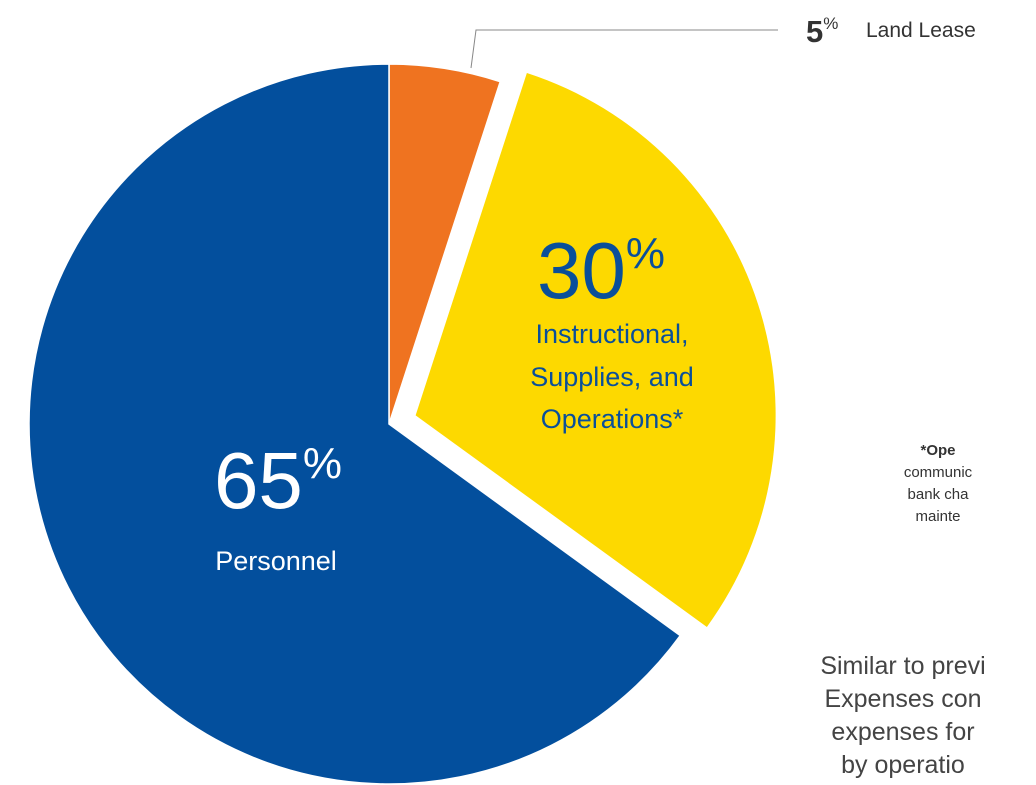 Image resolution: width=1036 pixels, height=785 pixels. I want to click on label-land-lease: Land Lease, so click(921, 30).